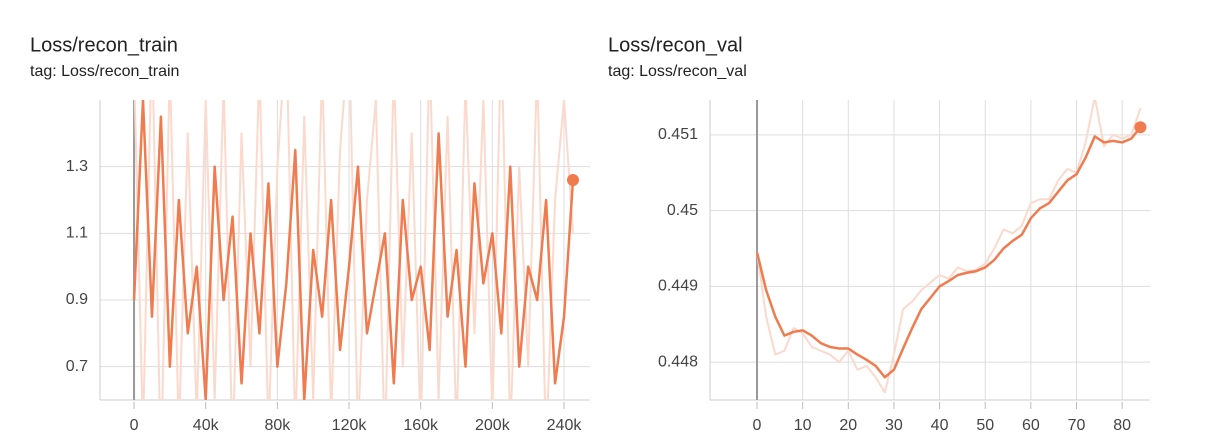 The height and width of the screenshot is (446, 1216). Describe the element at coordinates (940, 425) in the screenshot. I see `x-tick-label: 40` at that location.